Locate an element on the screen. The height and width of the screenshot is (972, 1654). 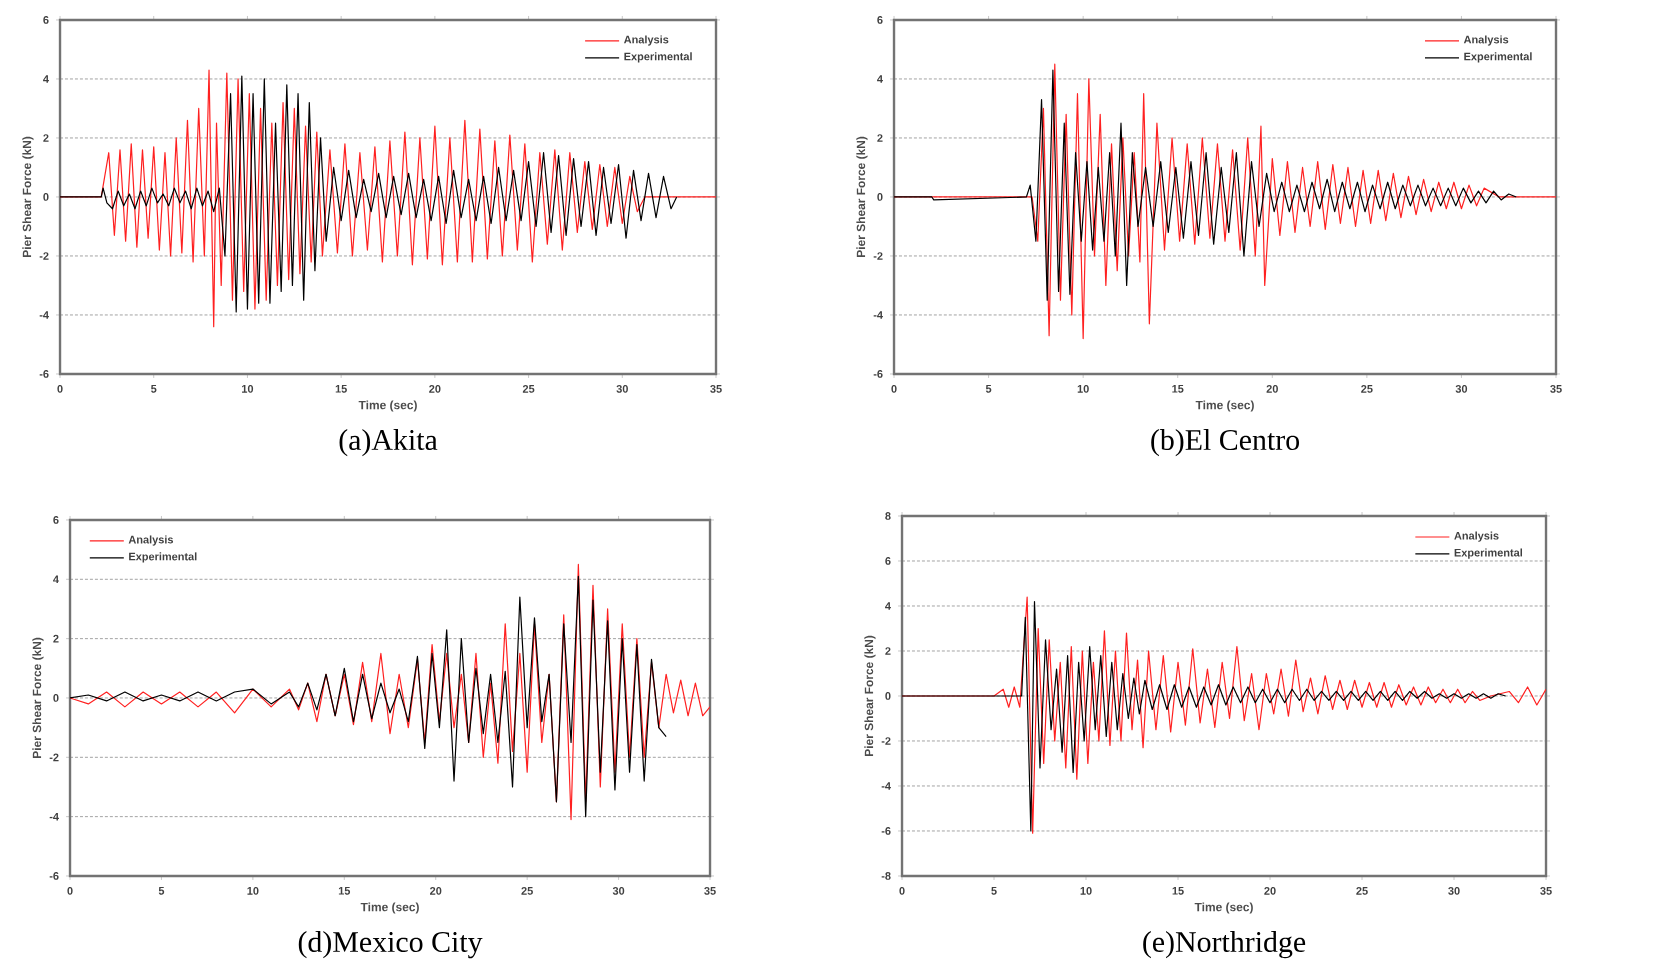
text: (b)El Centro is located at coordinates (1225, 443).